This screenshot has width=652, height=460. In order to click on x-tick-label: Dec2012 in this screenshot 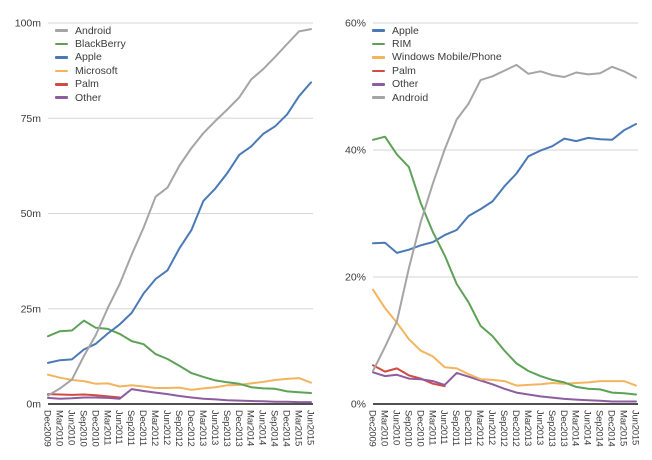, I will do `click(515, 428)`.